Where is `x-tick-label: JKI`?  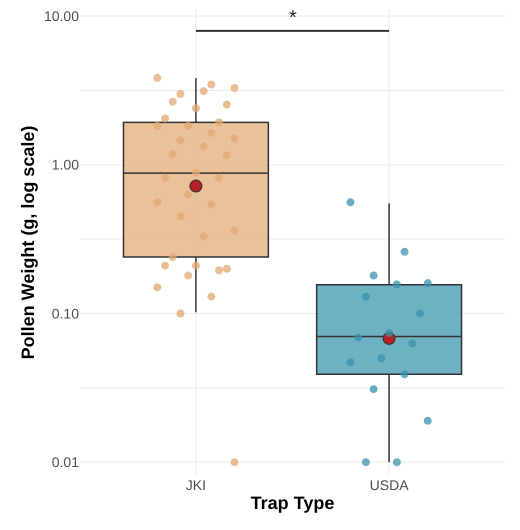
x-tick-label: JKI is located at coordinates (196, 485).